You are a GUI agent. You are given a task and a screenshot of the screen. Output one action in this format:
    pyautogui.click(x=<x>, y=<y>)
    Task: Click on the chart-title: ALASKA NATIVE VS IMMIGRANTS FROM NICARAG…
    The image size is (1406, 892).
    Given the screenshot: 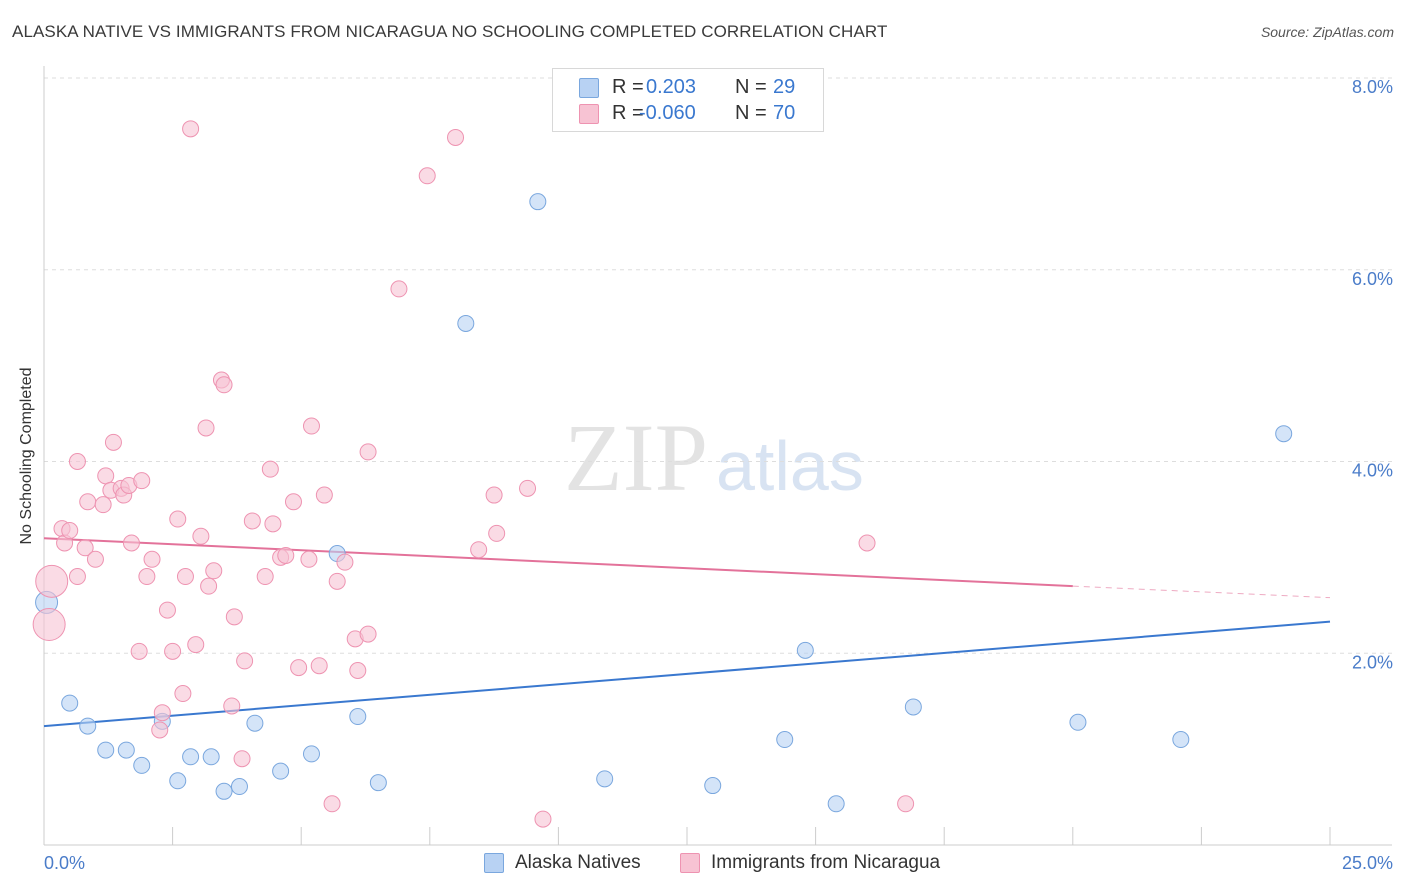 What is the action you would take?
    pyautogui.click(x=450, y=31)
    